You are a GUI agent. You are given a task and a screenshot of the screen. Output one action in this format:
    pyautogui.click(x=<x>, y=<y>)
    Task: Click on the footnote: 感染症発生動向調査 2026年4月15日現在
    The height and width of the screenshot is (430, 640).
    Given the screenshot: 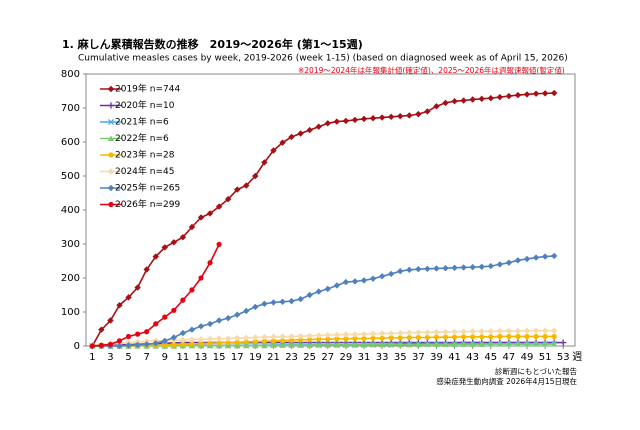 What is the action you would take?
    pyautogui.click(x=506, y=381)
    